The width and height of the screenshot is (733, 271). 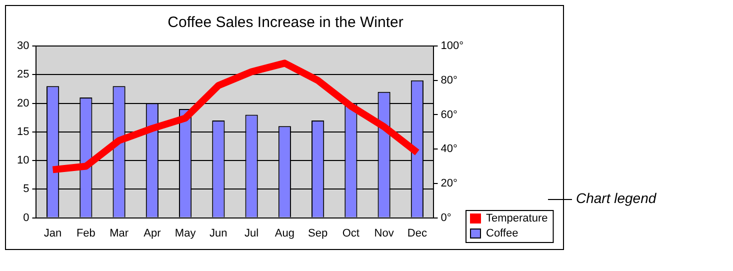 What do you see at coordinates (23, 46) in the screenshot?
I see `y-tick-label: 30` at bounding box center [23, 46].